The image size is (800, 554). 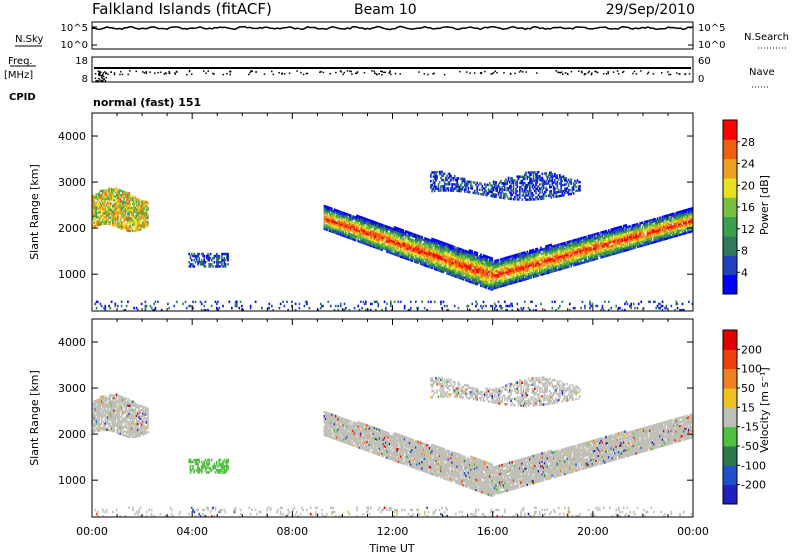 What do you see at coordinates (81, 61) in the screenshot?
I see `freq-tick-top: 18` at bounding box center [81, 61].